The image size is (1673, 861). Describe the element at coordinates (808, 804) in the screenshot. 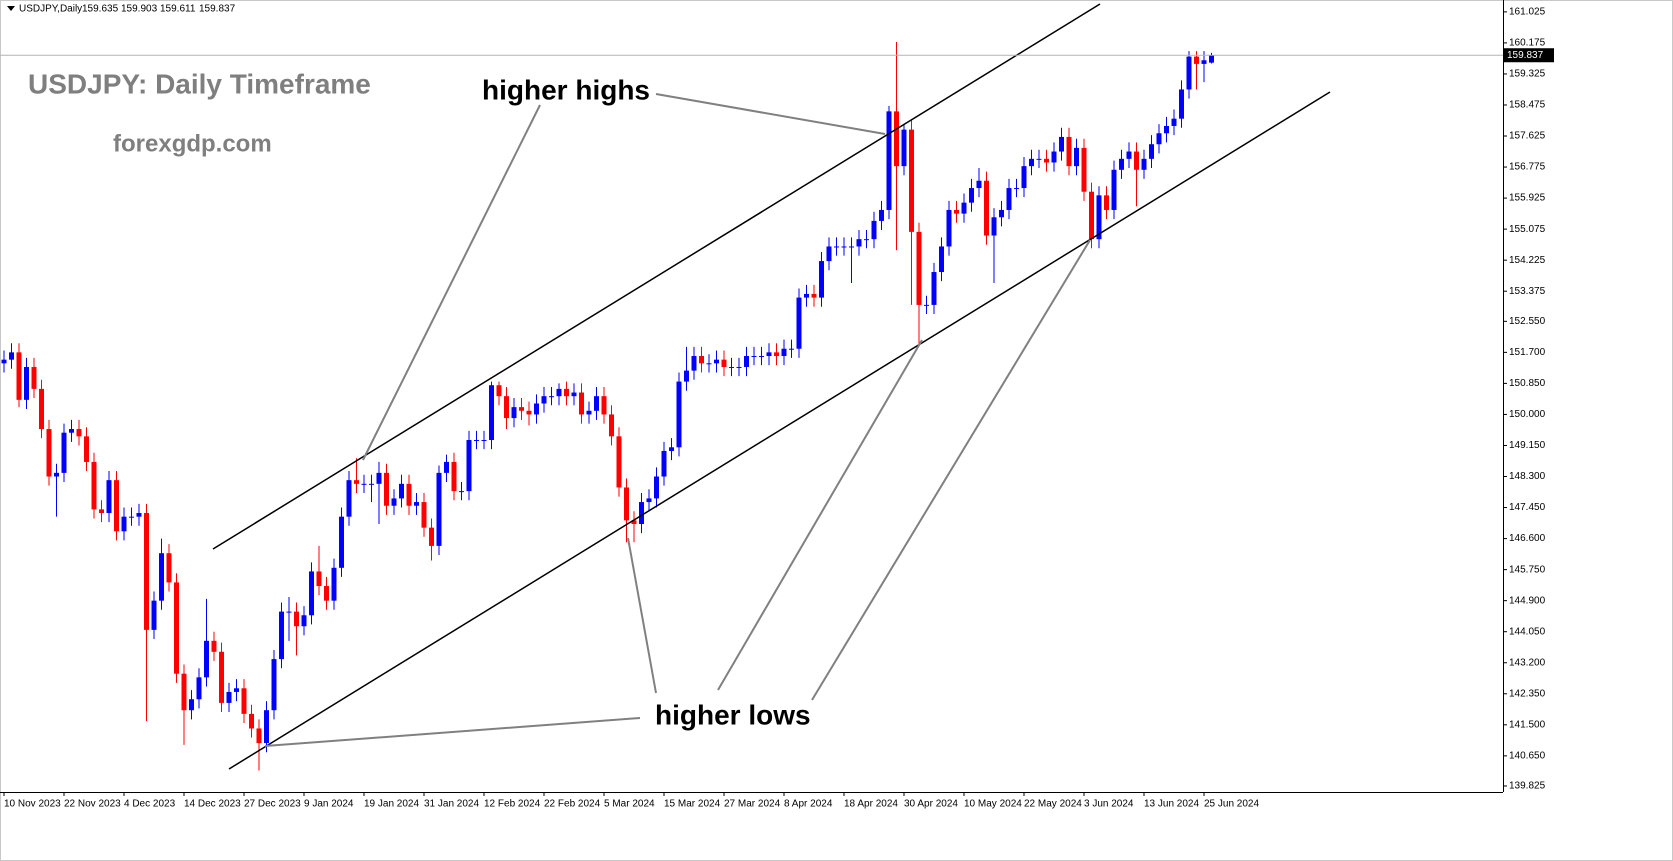

I see `x-tick-label: 8 Apr 2024` at that location.